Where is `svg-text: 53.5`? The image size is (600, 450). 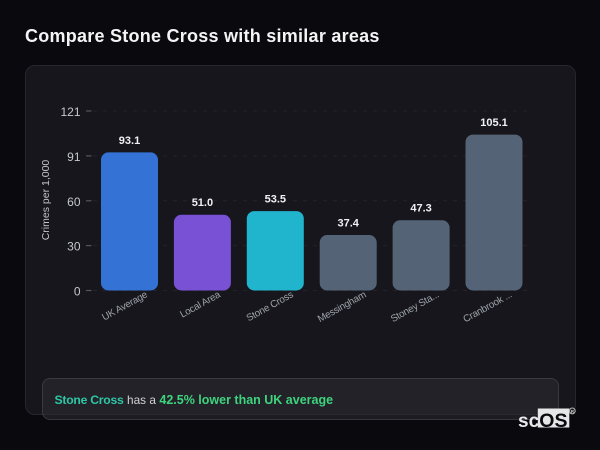 svg-text: 53.5 is located at coordinates (275, 200).